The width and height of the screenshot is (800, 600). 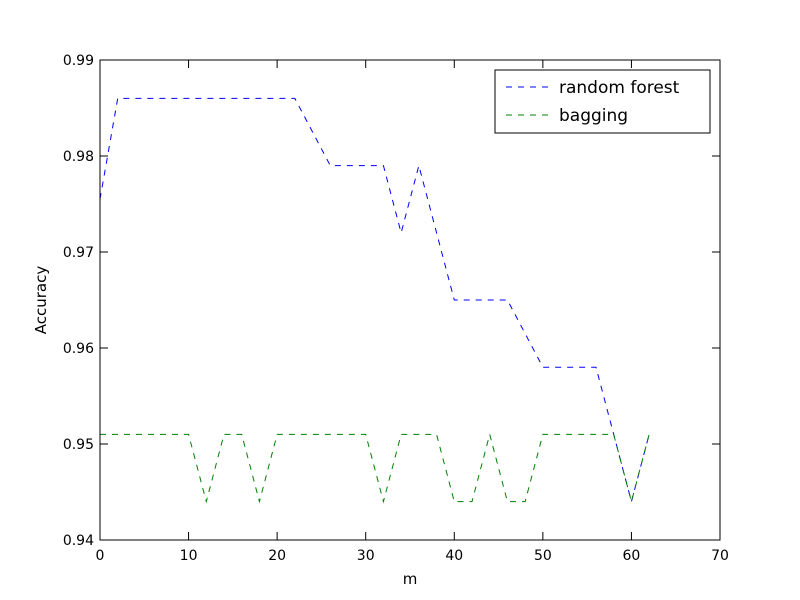 What do you see at coordinates (100, 556) in the screenshot?
I see `x-tick-label: 0` at bounding box center [100, 556].